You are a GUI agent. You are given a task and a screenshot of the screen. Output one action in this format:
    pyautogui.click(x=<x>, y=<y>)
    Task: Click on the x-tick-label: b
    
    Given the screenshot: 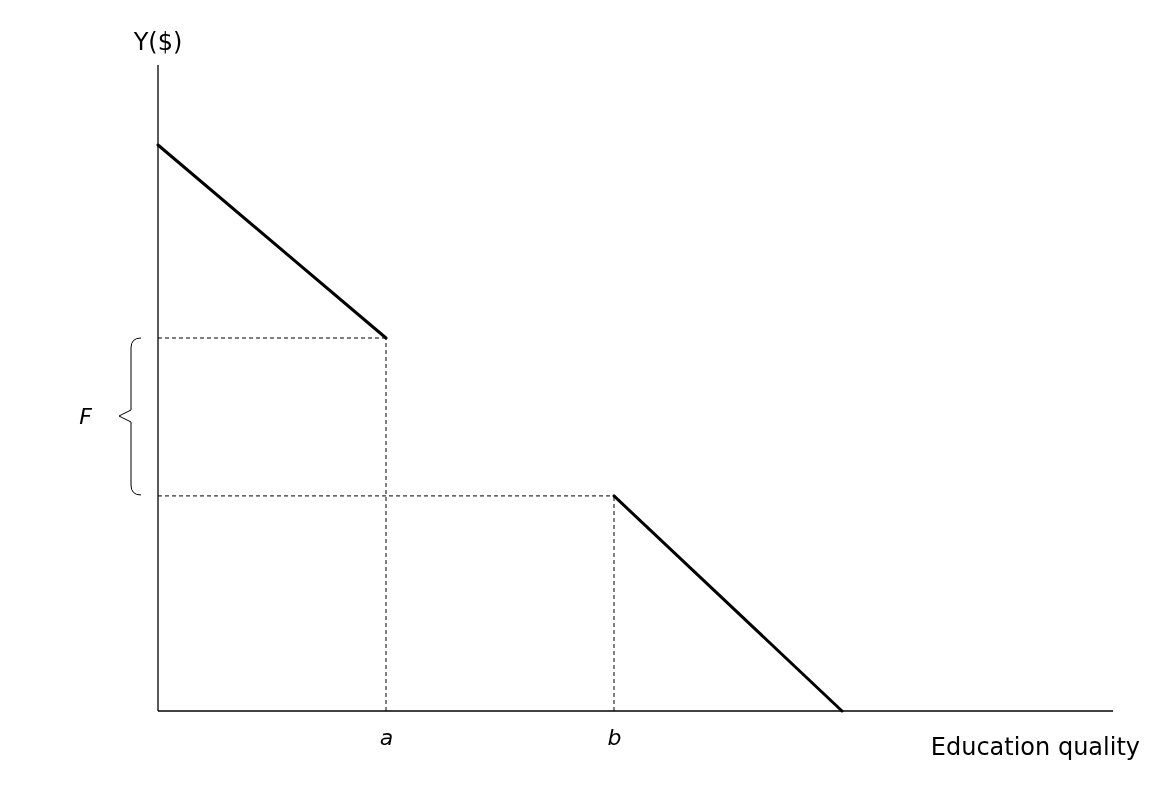 What is the action you would take?
    pyautogui.click(x=614, y=737)
    